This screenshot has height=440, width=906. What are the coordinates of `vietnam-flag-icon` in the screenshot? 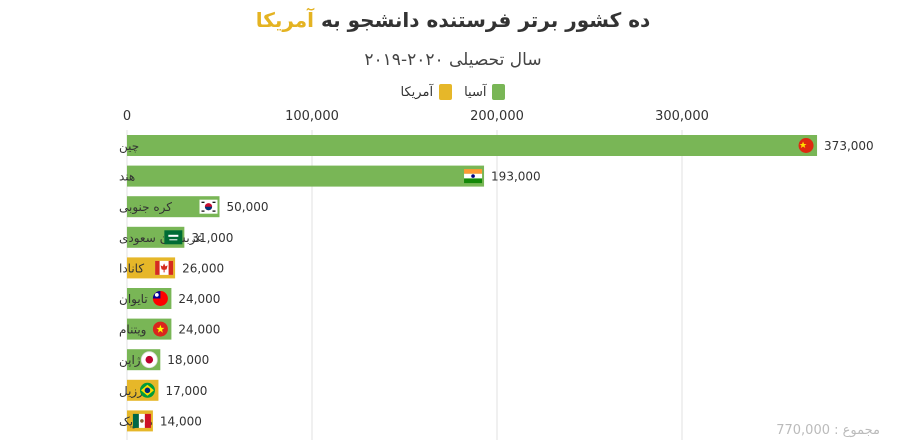 It's located at (160, 329).